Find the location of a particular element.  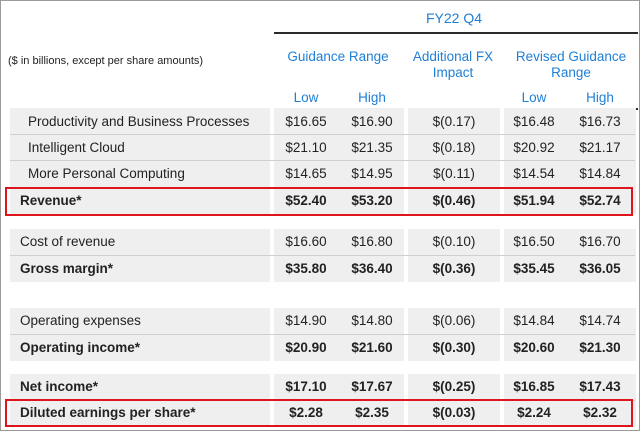

row-label: Diluted earnings per share* is located at coordinates (108, 412).